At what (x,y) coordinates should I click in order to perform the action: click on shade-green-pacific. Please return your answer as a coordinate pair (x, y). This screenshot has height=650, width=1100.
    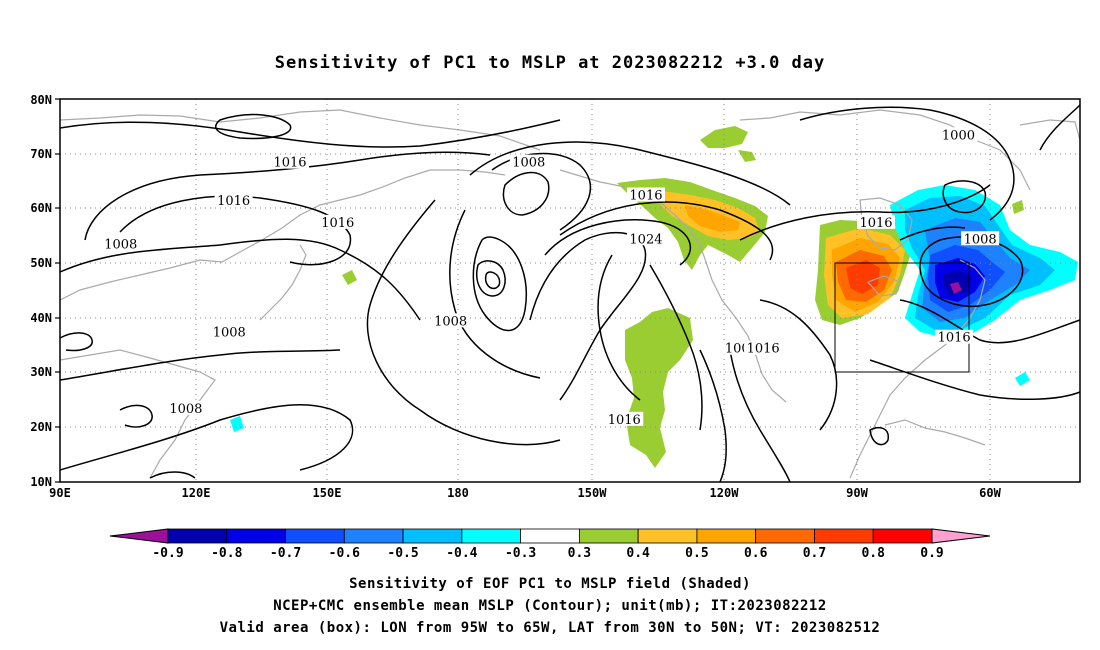
    Looking at the image, I should click on (659, 388).